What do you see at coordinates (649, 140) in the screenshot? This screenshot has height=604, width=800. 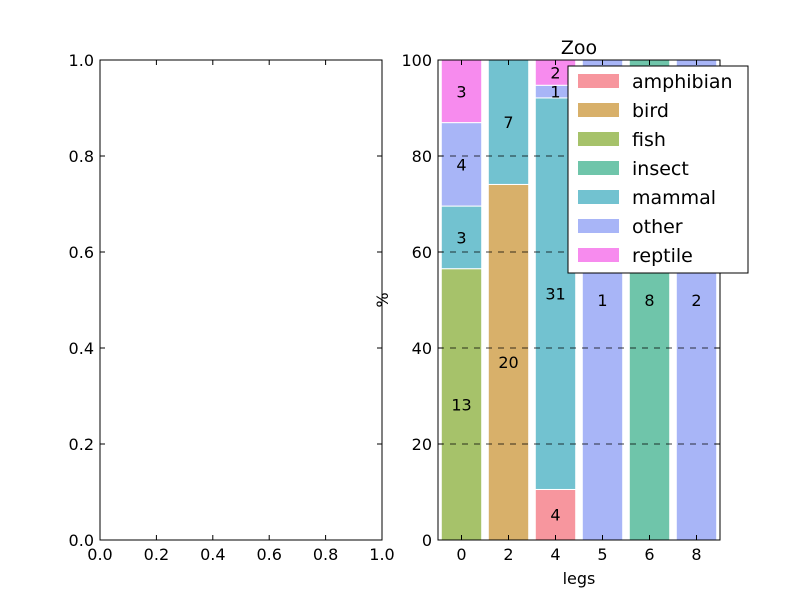 I see `legend-label-fish: fish` at bounding box center [649, 140].